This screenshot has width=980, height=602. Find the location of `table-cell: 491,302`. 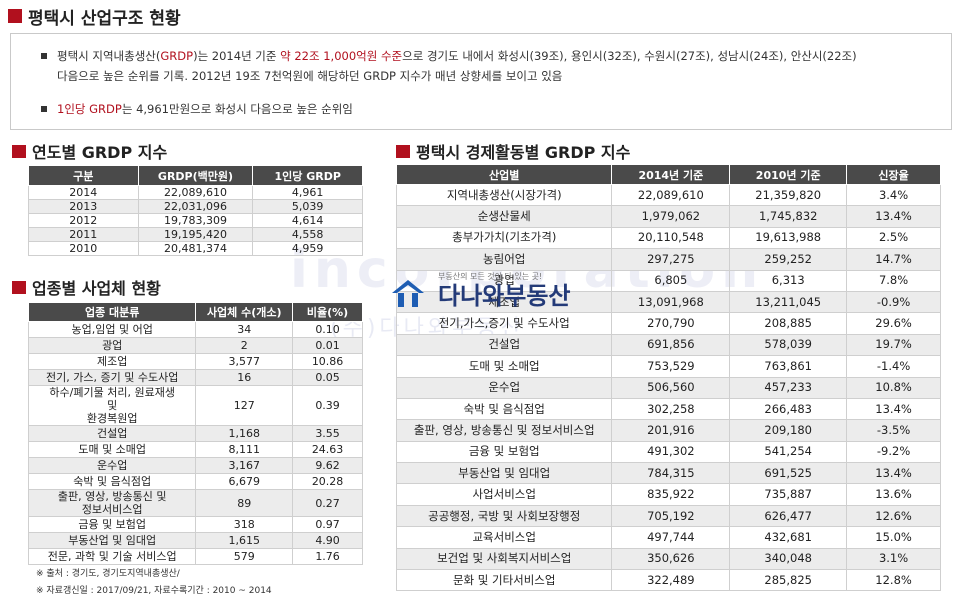

table-cell: 491,302 is located at coordinates (671, 452).